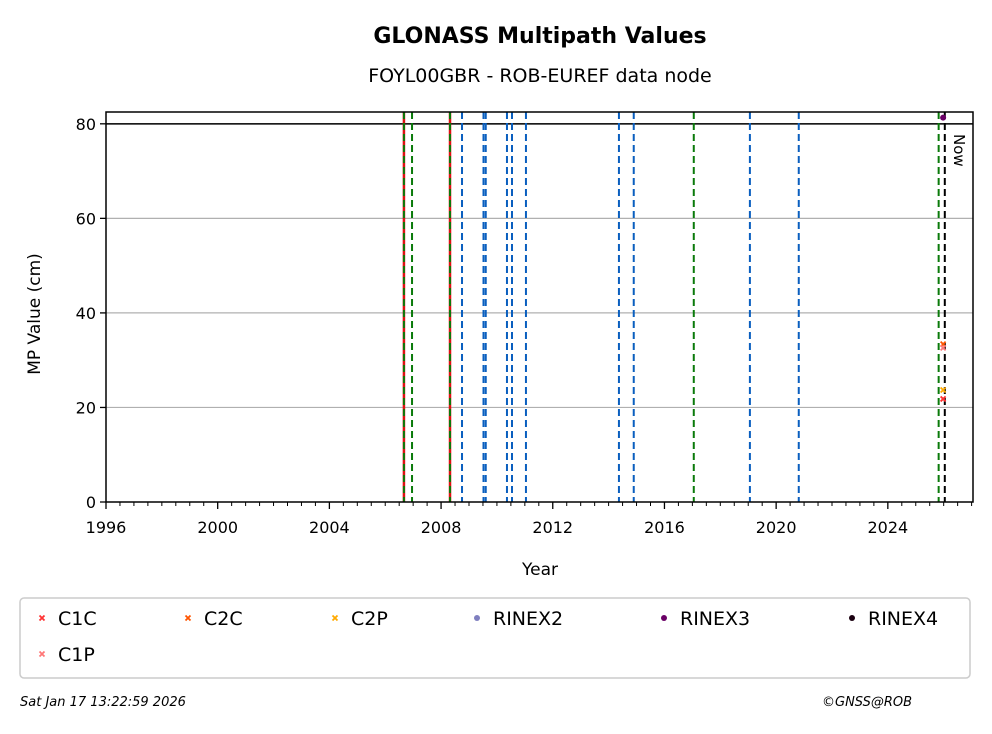  Describe the element at coordinates (42, 618) in the screenshot. I see `legend-marker-c1c` at that location.